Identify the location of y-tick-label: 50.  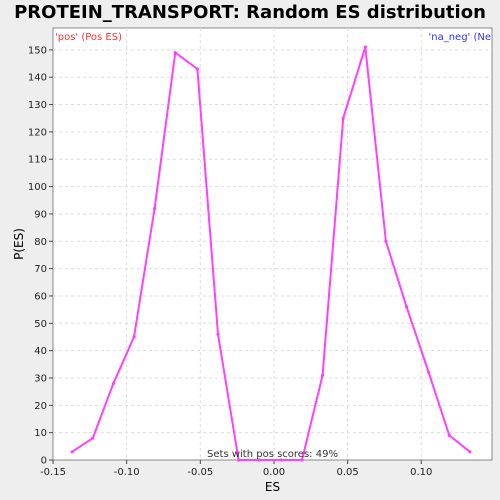
(40, 324).